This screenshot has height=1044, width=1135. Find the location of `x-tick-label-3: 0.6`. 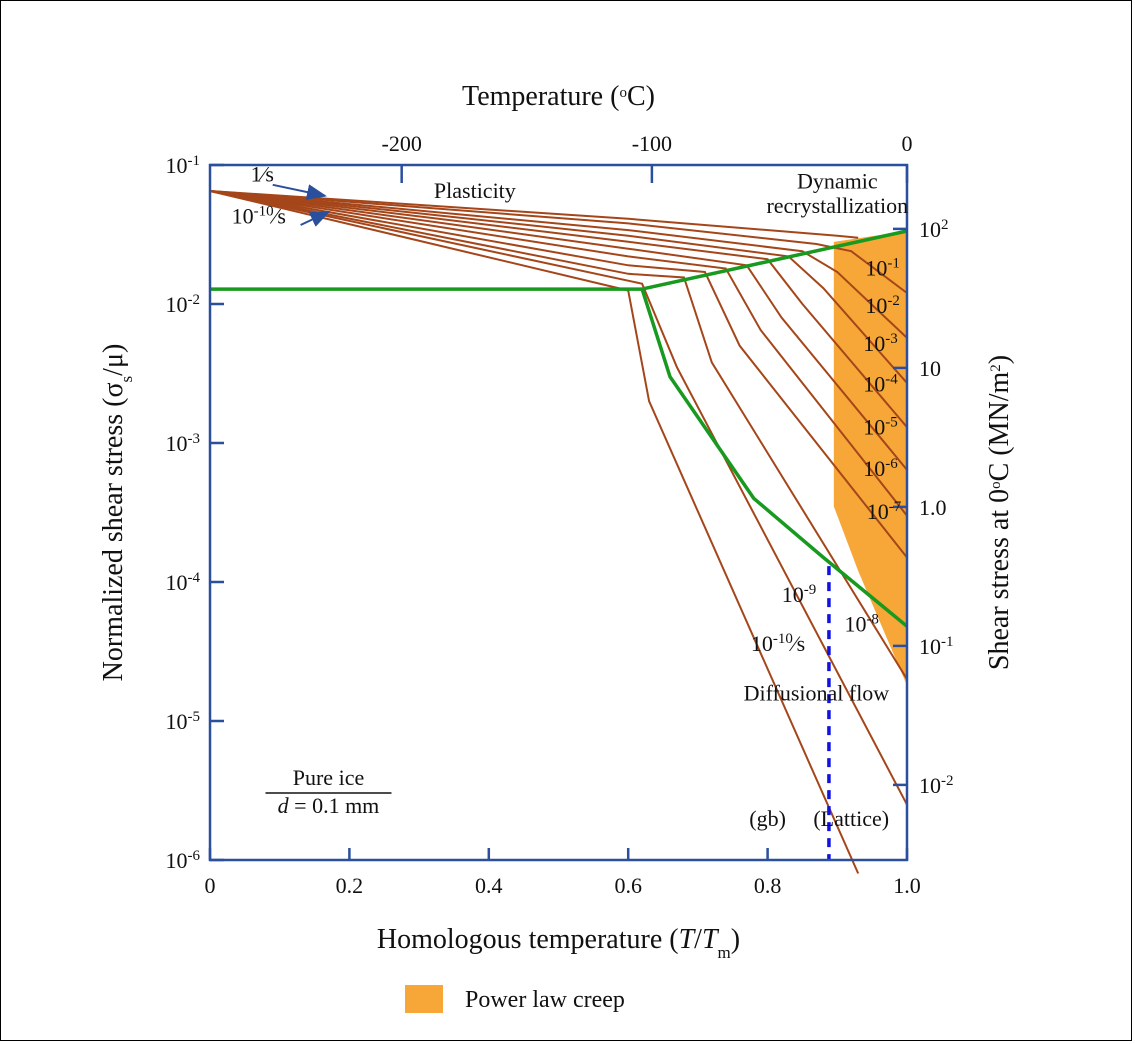

x-tick-label-3: 0.6 is located at coordinates (628, 885).